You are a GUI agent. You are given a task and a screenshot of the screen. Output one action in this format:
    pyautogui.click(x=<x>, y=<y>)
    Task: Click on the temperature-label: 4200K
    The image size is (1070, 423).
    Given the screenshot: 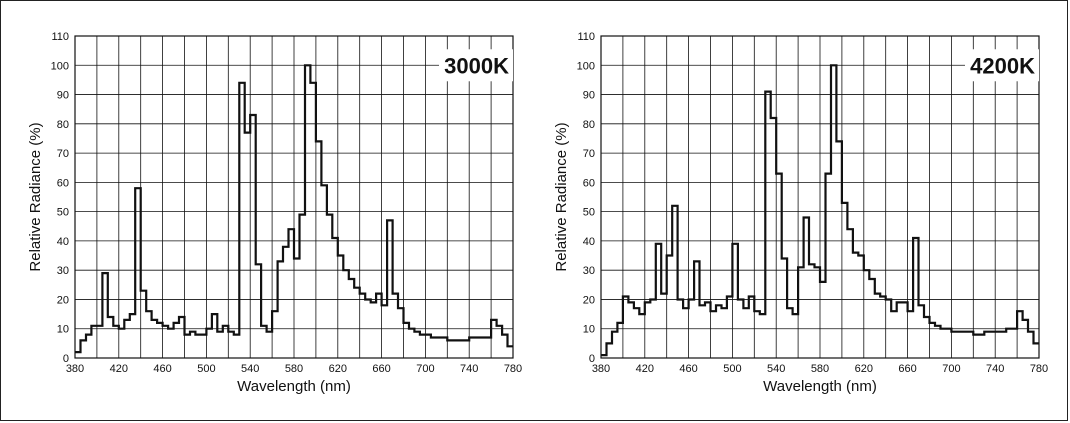 What is the action you would take?
    pyautogui.click(x=1002, y=65)
    